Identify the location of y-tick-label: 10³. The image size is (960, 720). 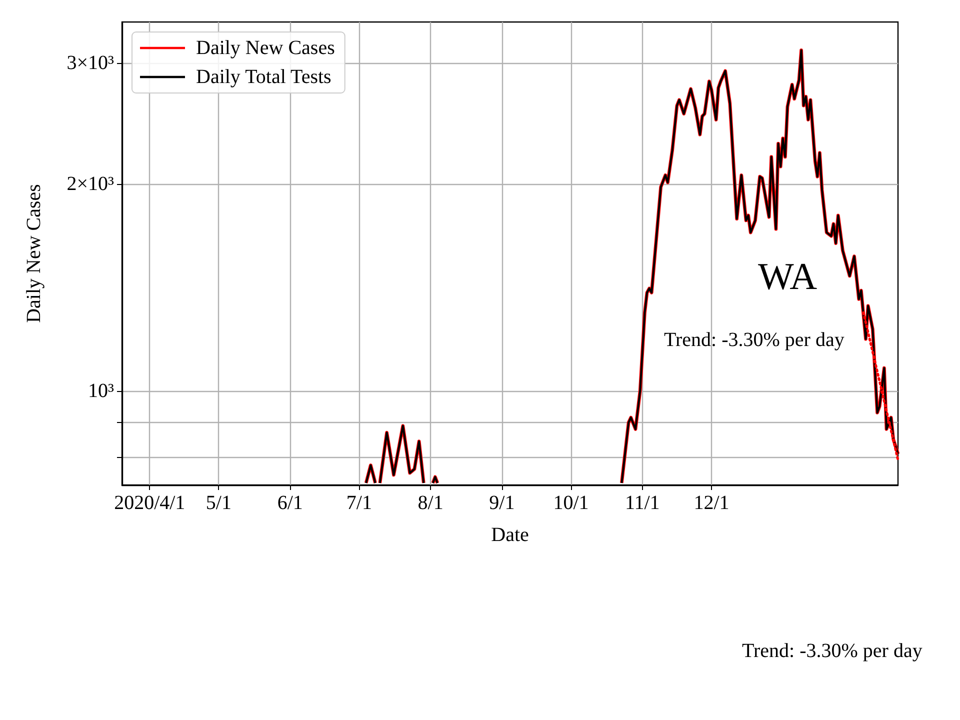
(101, 391).